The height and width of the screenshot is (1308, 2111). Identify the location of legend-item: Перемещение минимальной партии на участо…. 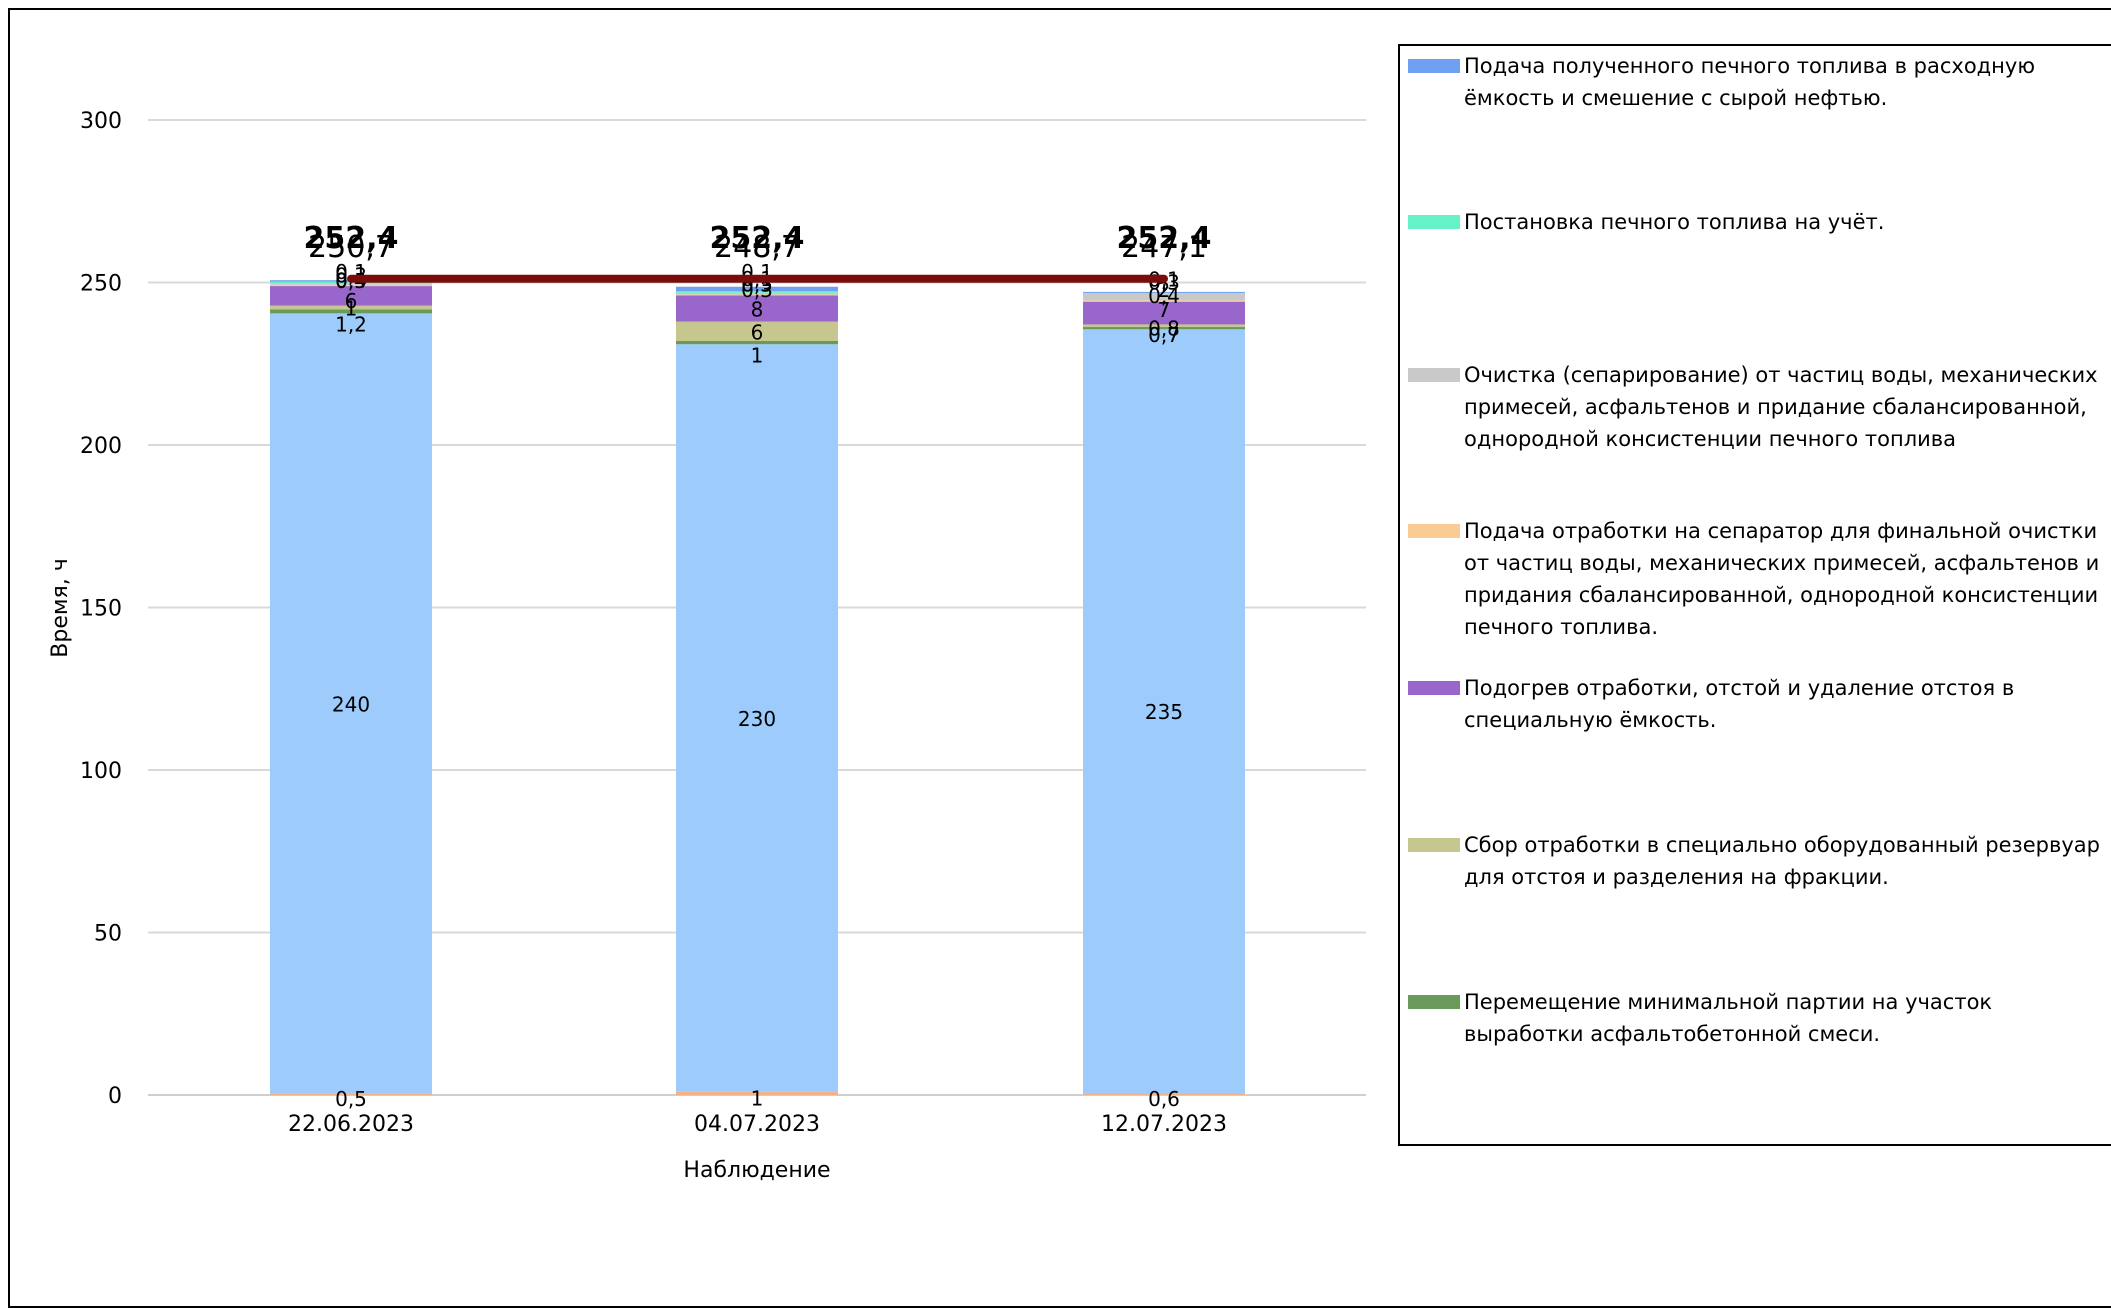
(1758, 1018).